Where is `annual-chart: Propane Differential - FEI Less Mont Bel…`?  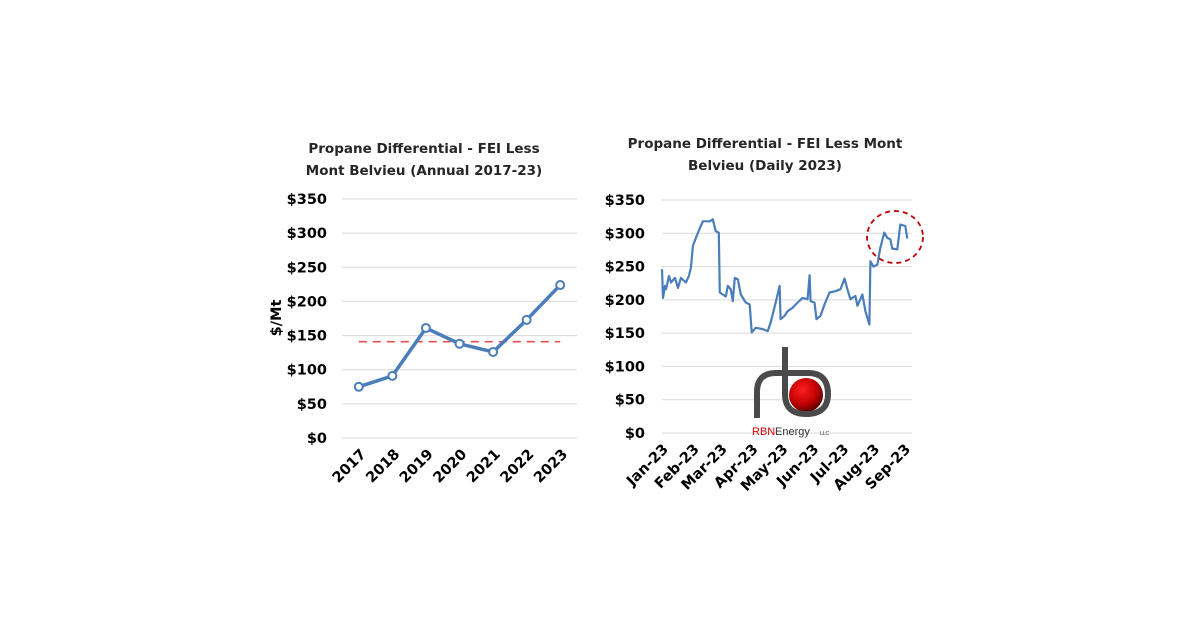
annual-chart: Propane Differential - FEI Less Mont Bel… is located at coordinates (423, 313).